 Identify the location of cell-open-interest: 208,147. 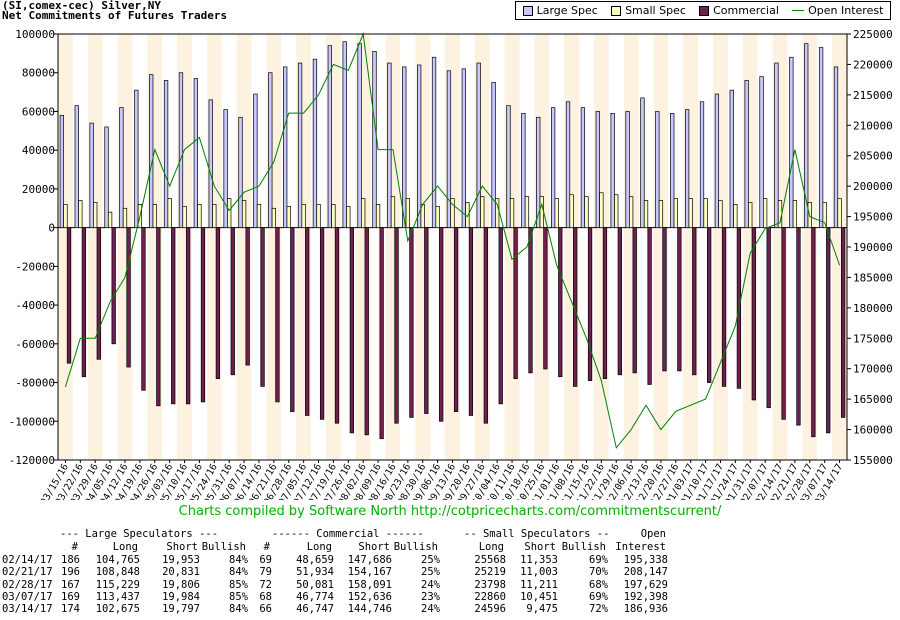
(645, 572).